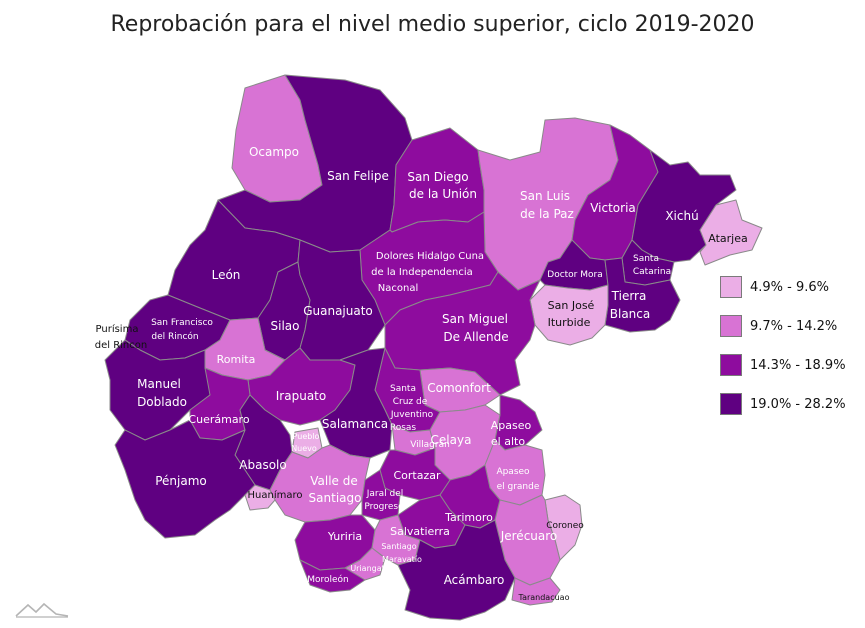 The image size is (865, 628). What do you see at coordinates (456, 570) in the screenshot?
I see `region-acambaro` at bounding box center [456, 570].